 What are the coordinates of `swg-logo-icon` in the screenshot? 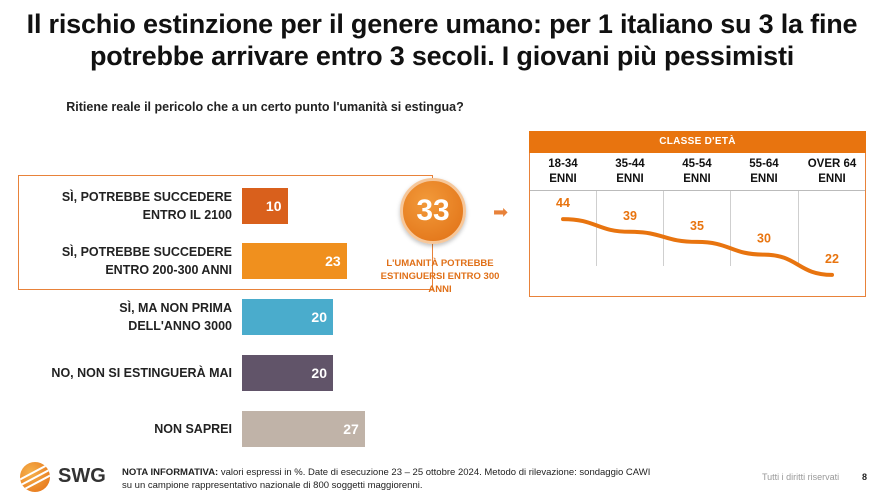 It's located at (35, 477).